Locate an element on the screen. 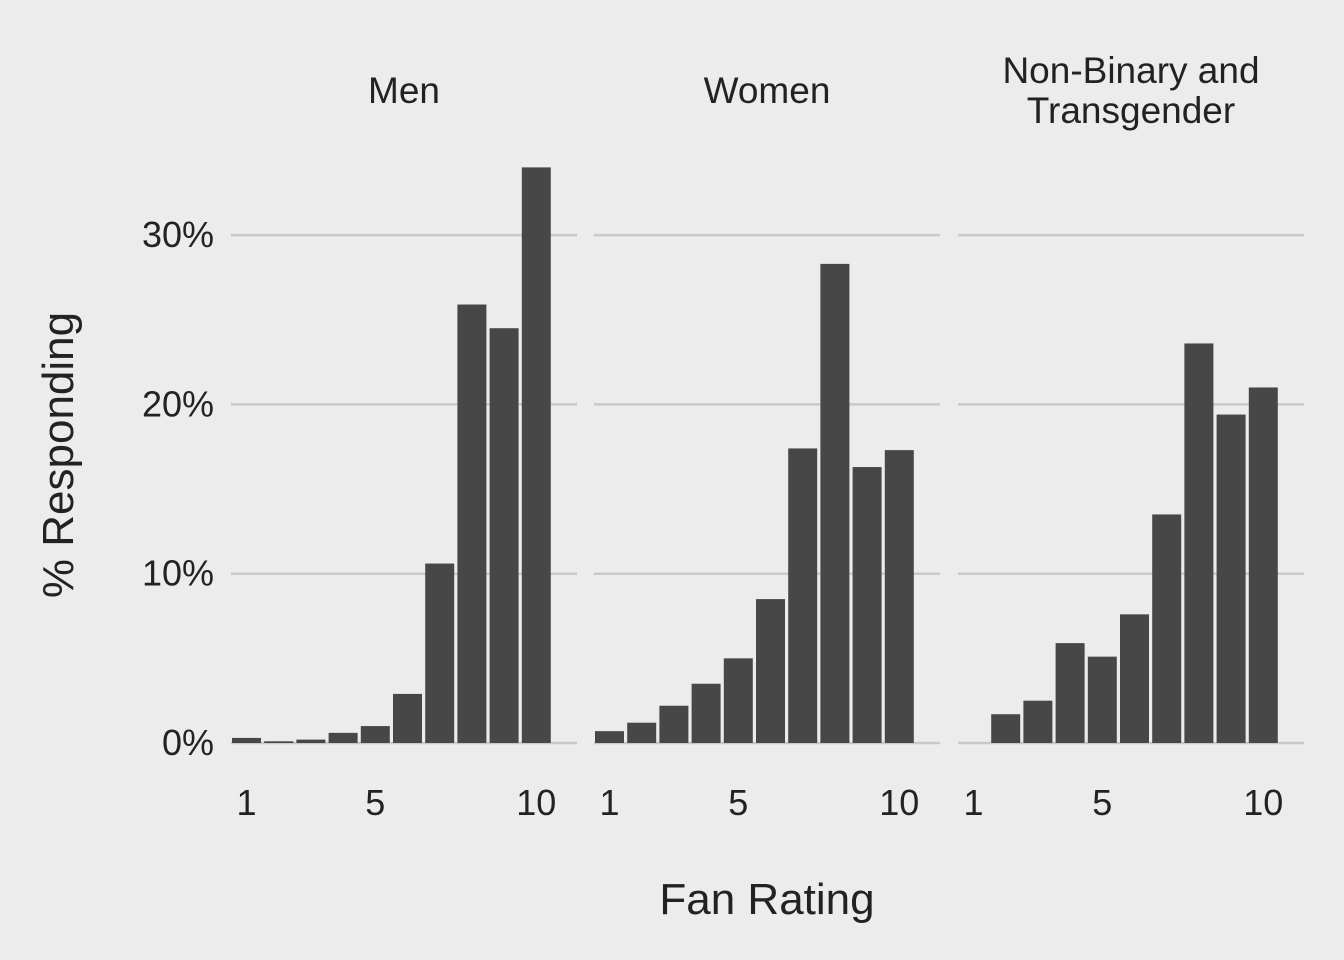  y-axis: 0% 10% 20% 30% is located at coordinates (178, 488).